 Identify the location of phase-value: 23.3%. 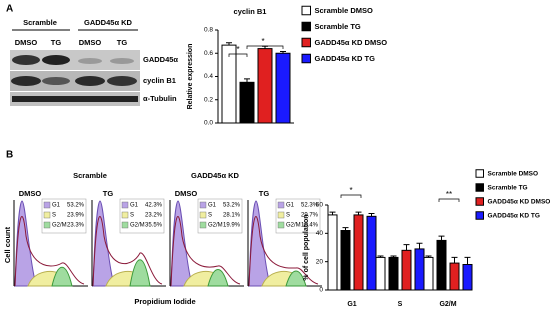
(76, 226).